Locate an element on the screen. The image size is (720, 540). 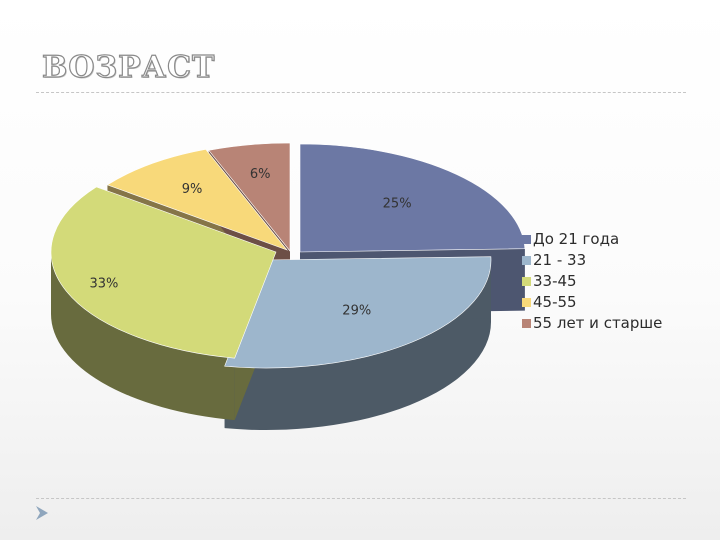
slide-title: ВОЗРАСТ is located at coordinates (128, 67).